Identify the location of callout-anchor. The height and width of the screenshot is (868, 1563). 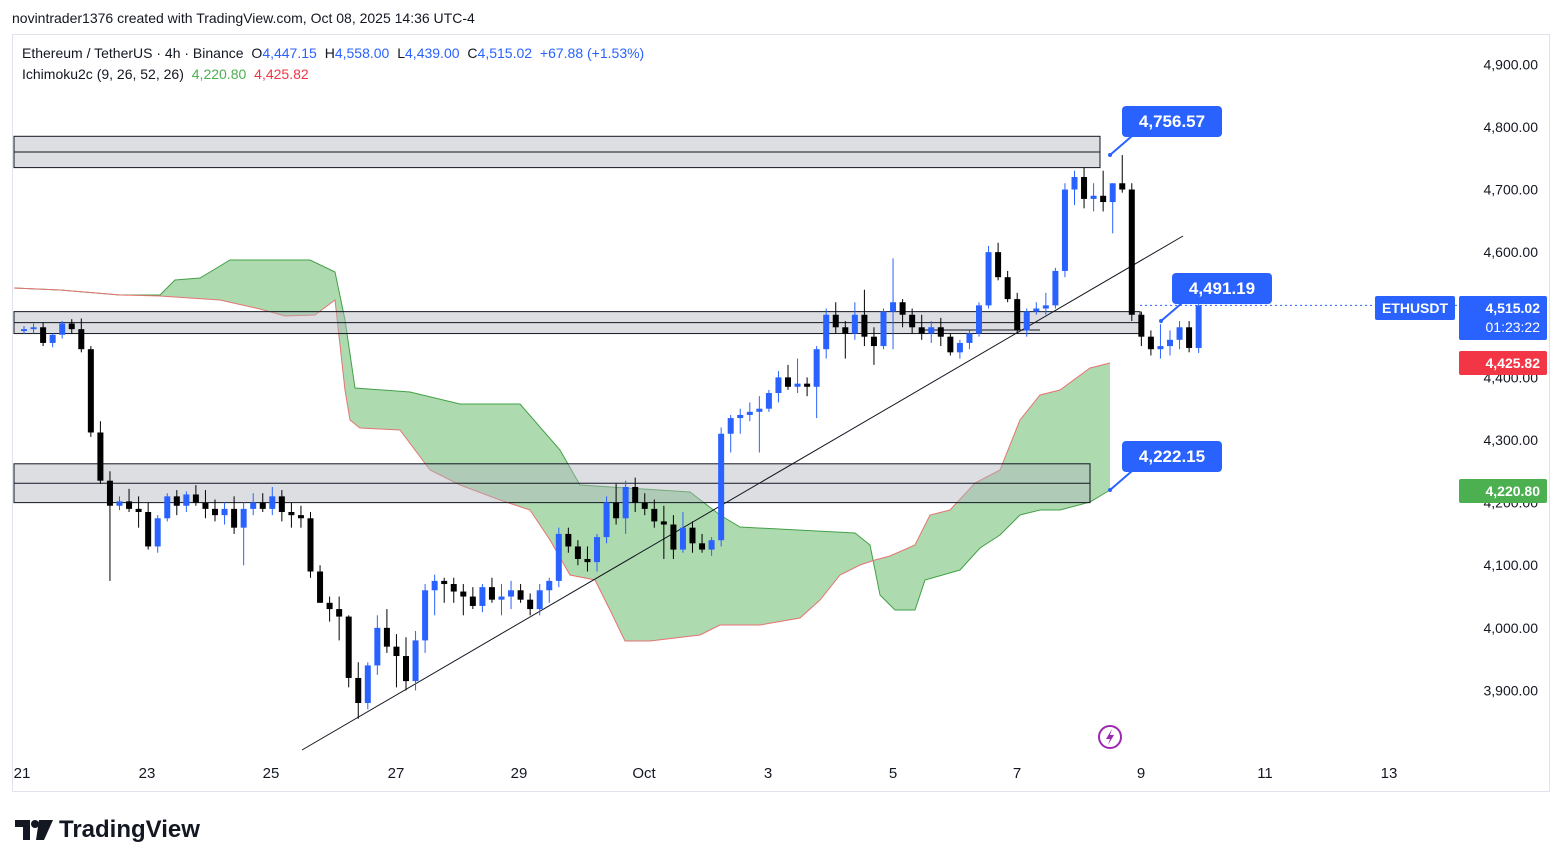
(1161, 321).